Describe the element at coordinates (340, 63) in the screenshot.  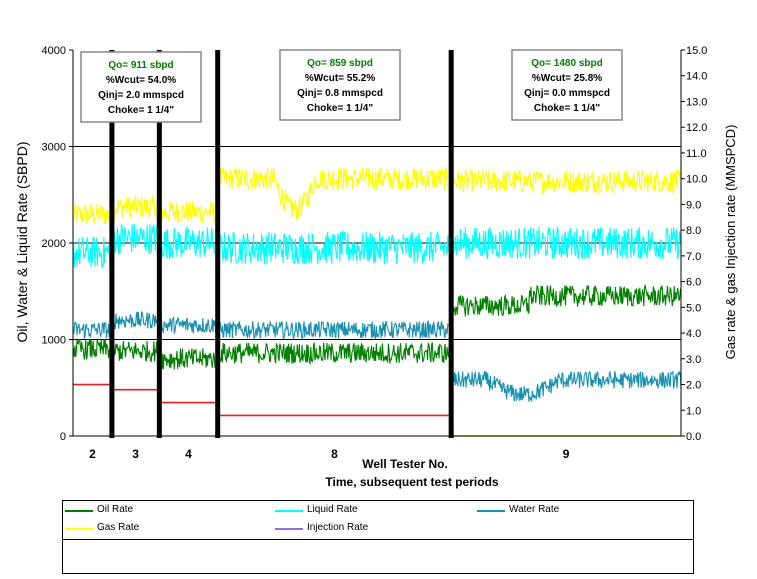
I see `annotation-line: Qo= 859 sbpd` at that location.